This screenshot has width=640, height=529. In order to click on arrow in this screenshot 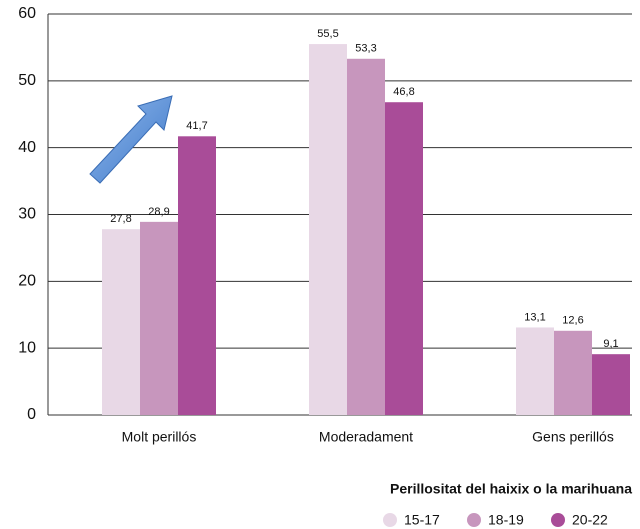, I will do `click(131, 139)`.